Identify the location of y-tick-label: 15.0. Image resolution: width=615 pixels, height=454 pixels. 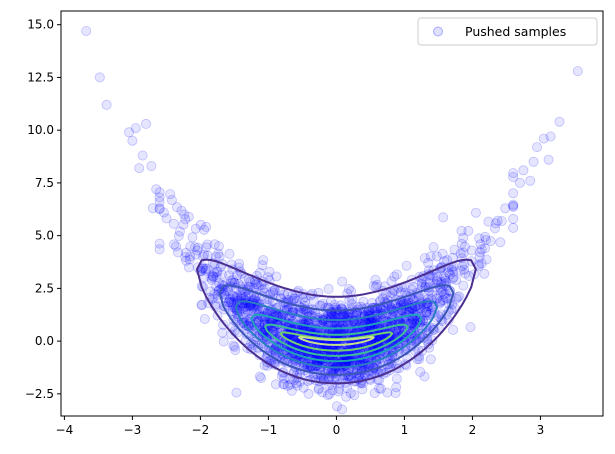
(40, 25).